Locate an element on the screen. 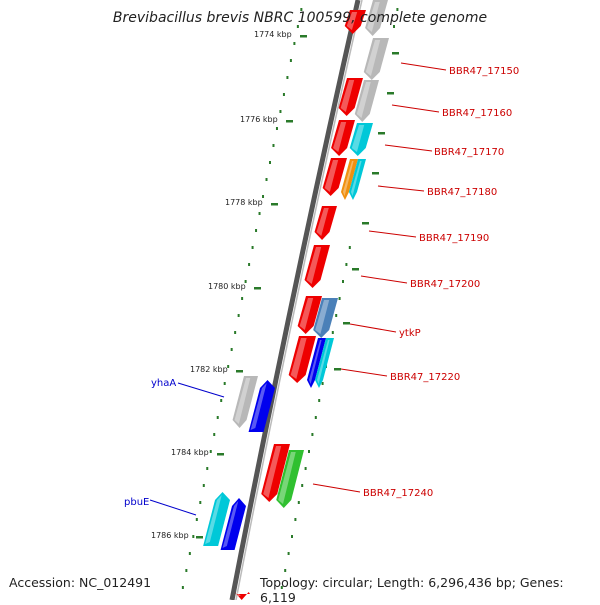 The width and height of the screenshot is (600, 605). gene-green-shine is located at coordinates (287, 478).